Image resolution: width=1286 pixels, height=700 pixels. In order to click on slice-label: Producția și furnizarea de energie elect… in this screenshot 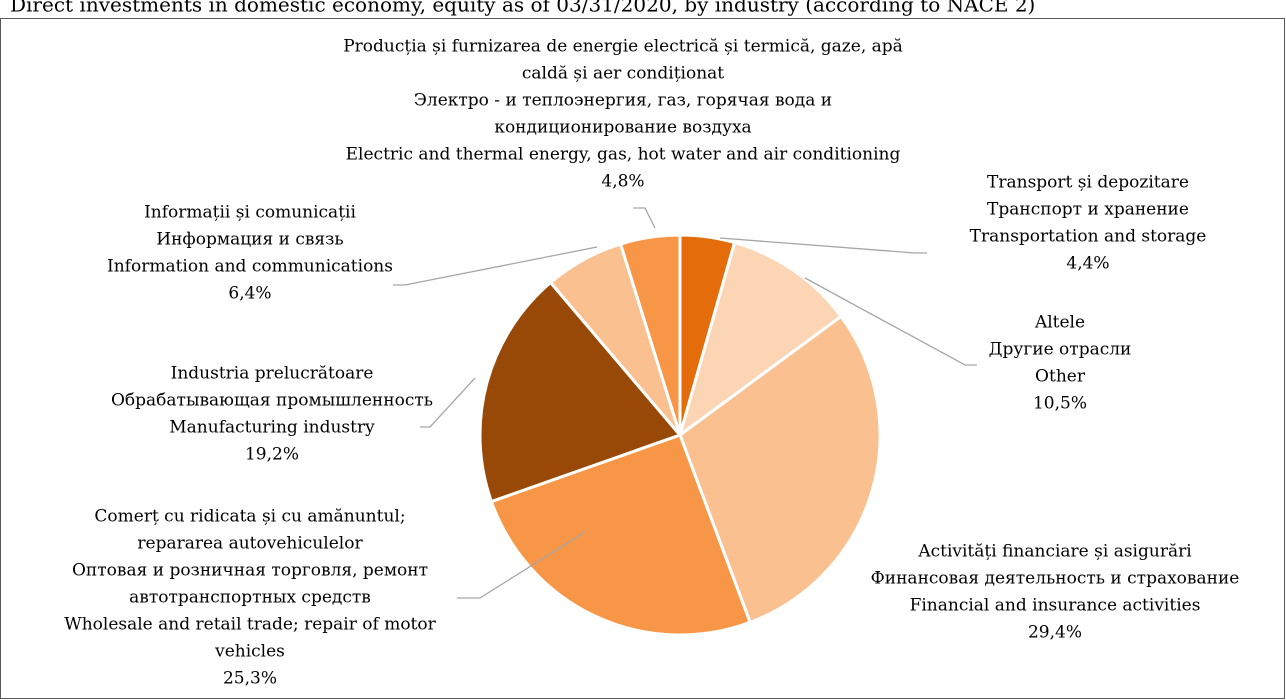, I will do `click(623, 47)`.